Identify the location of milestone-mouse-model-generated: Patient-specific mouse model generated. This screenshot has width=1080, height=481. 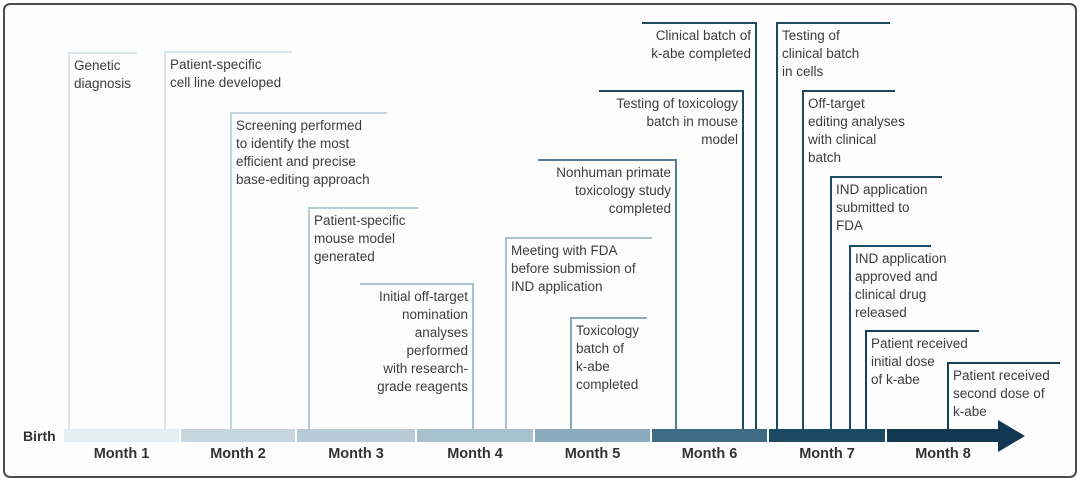
(363, 318).